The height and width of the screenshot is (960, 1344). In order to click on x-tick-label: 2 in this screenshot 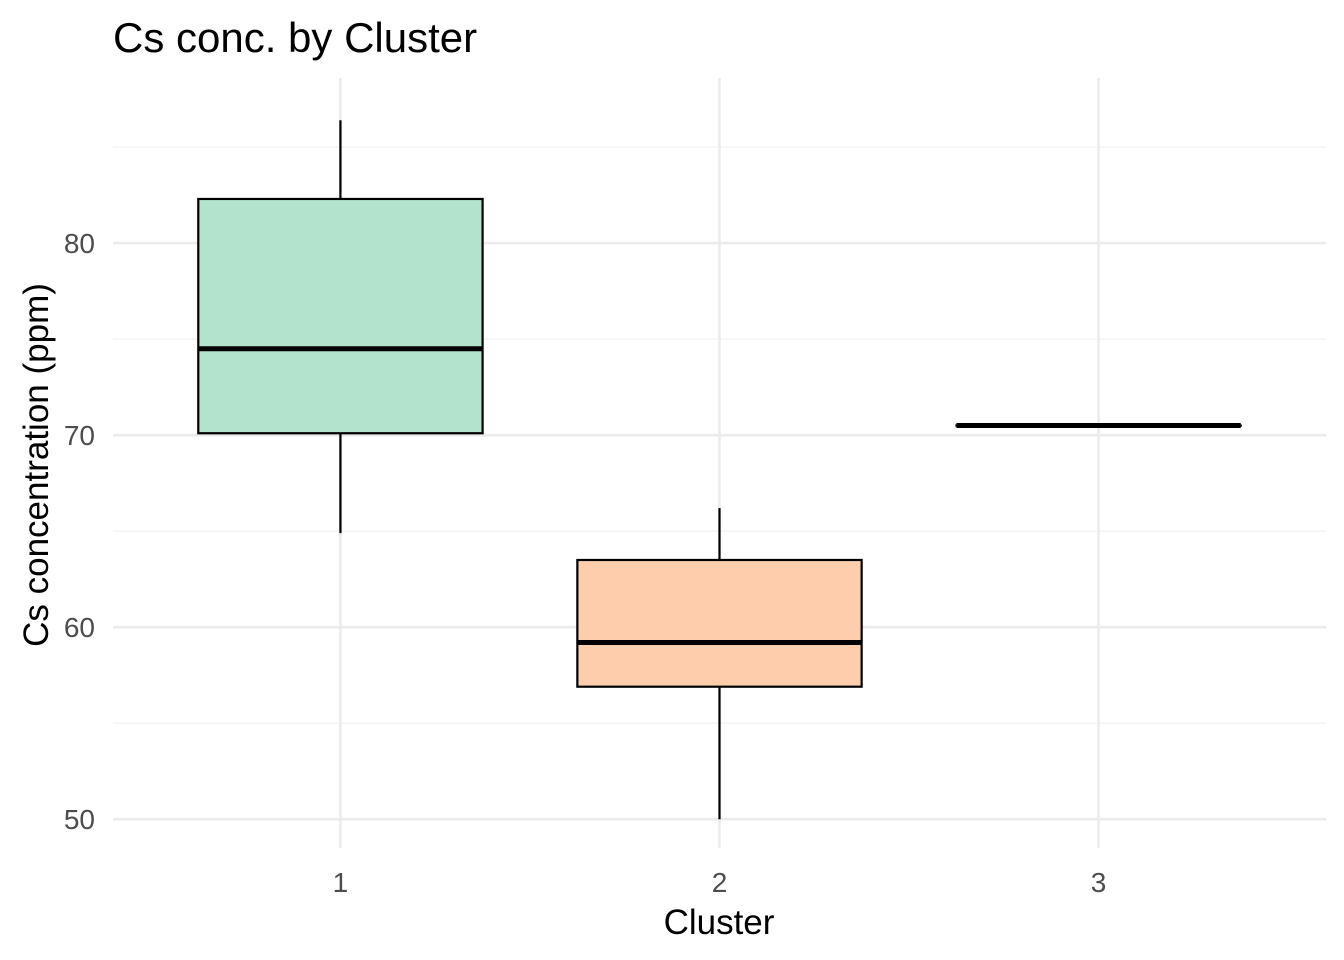, I will do `click(720, 882)`.